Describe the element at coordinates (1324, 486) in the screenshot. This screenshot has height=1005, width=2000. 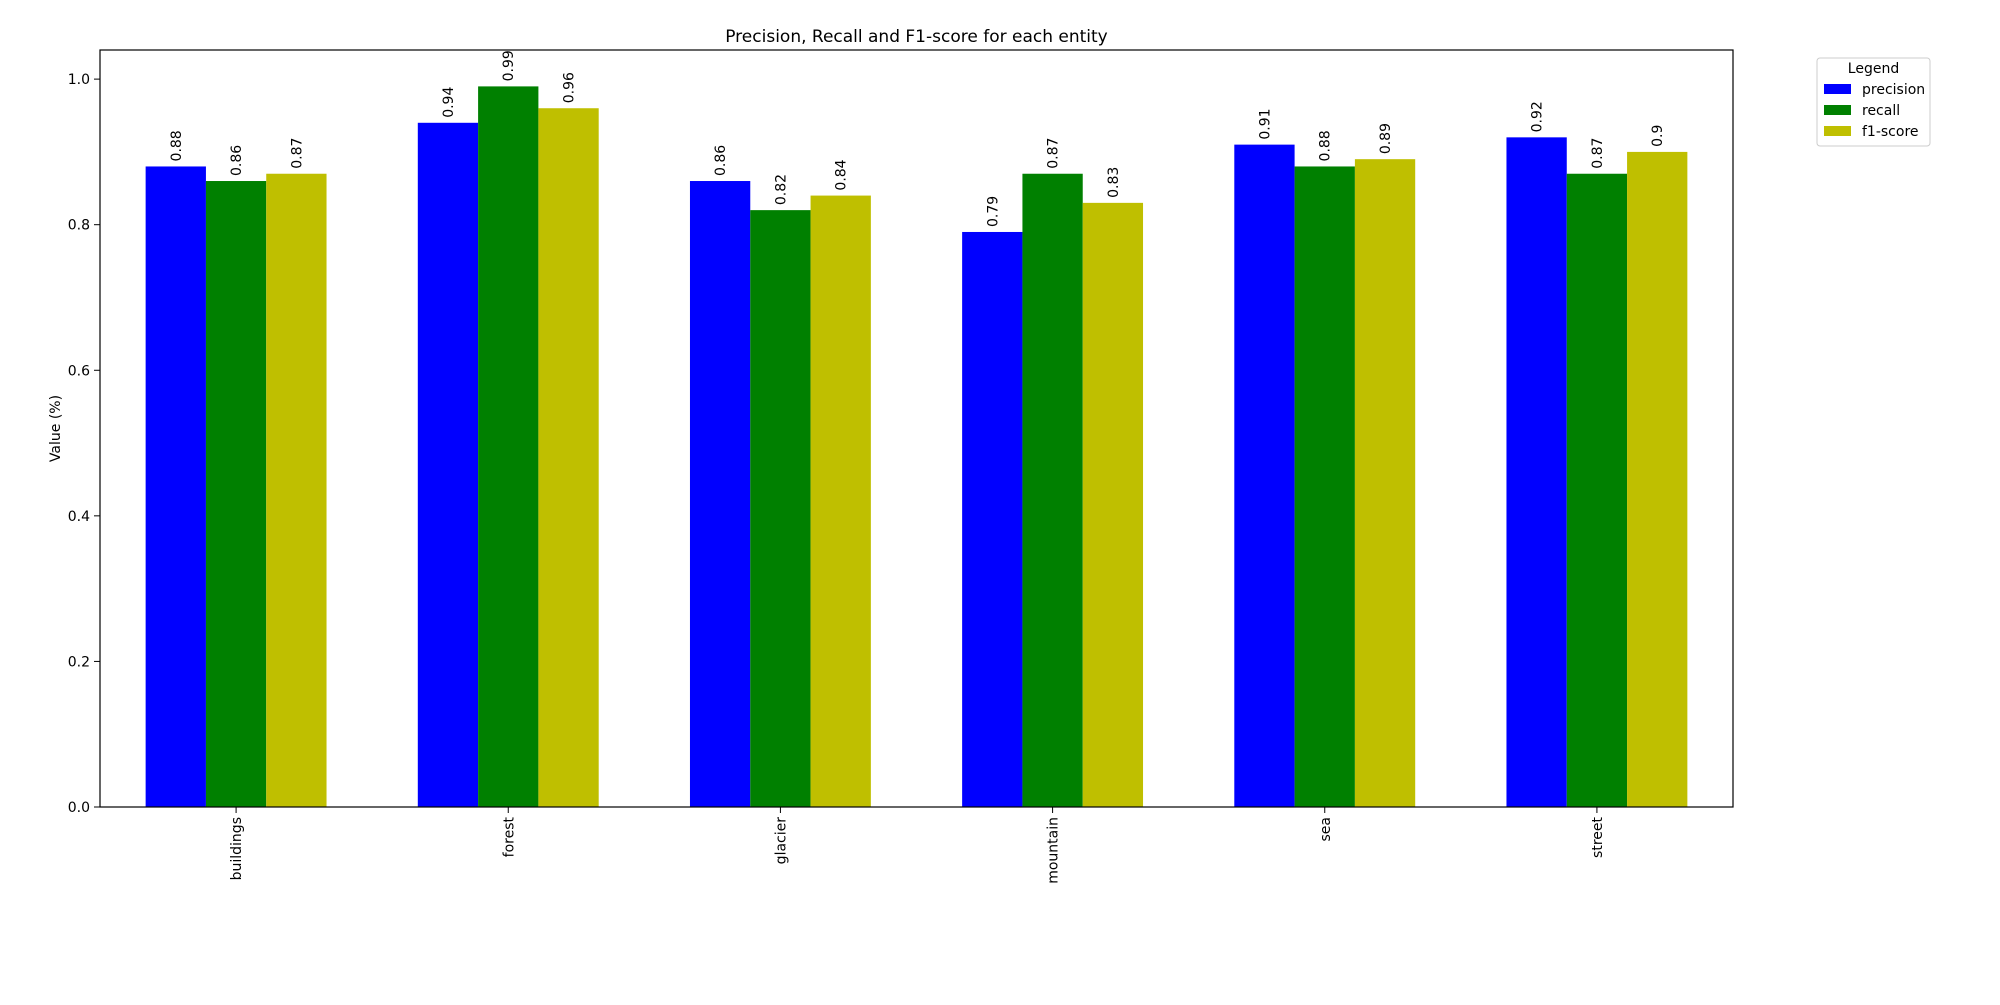
I see `bar-recall-sea` at that location.